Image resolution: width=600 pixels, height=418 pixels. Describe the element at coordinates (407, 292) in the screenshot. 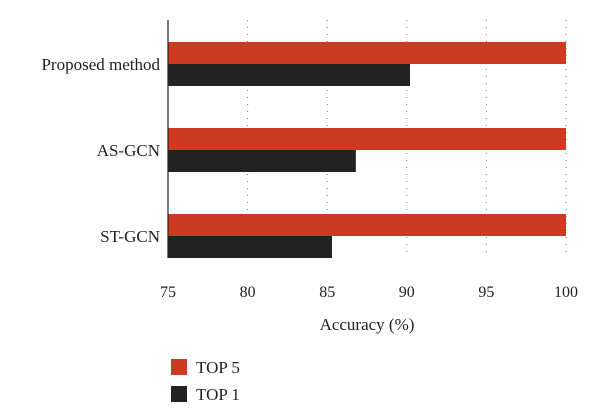

I see `x-tick-label: 90` at that location.